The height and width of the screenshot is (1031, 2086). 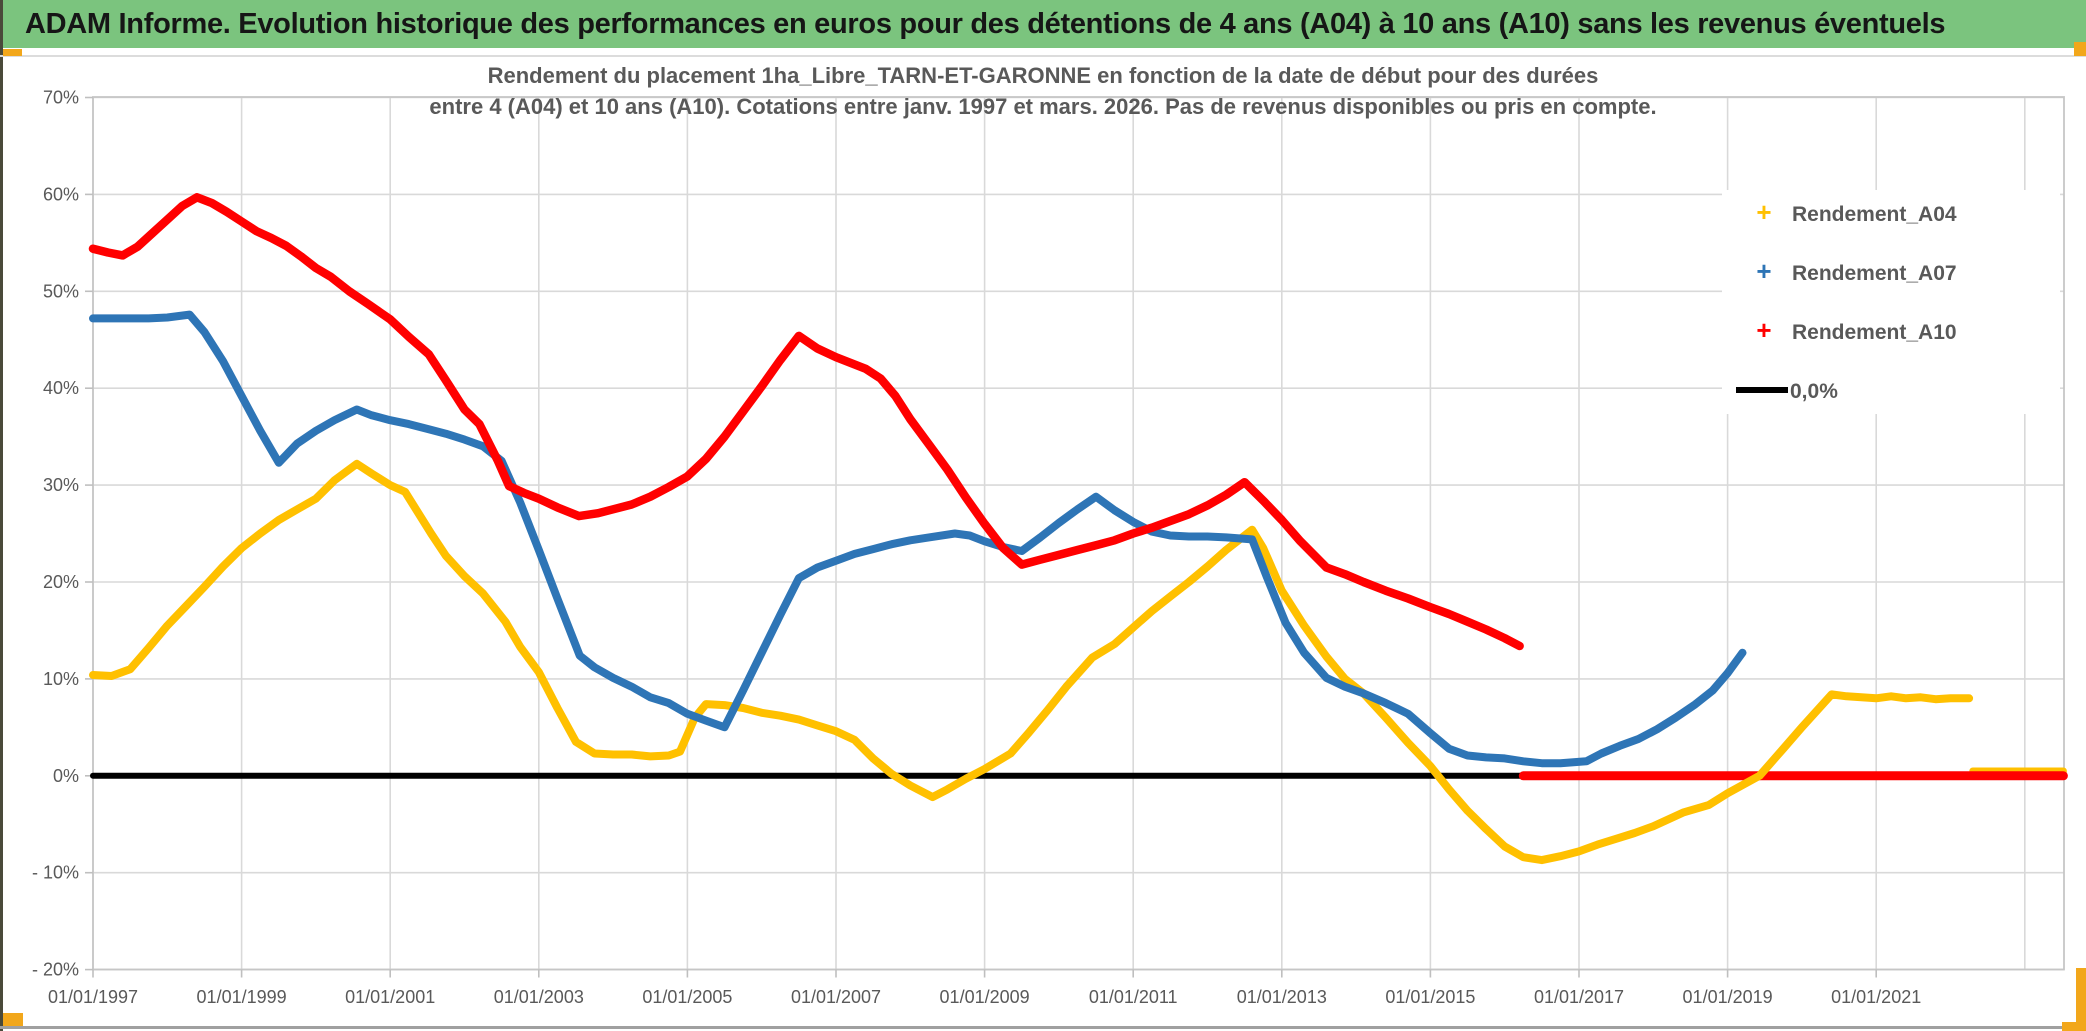 What do you see at coordinates (61, 291) in the screenshot?
I see `y-axis-label: 50%` at bounding box center [61, 291].